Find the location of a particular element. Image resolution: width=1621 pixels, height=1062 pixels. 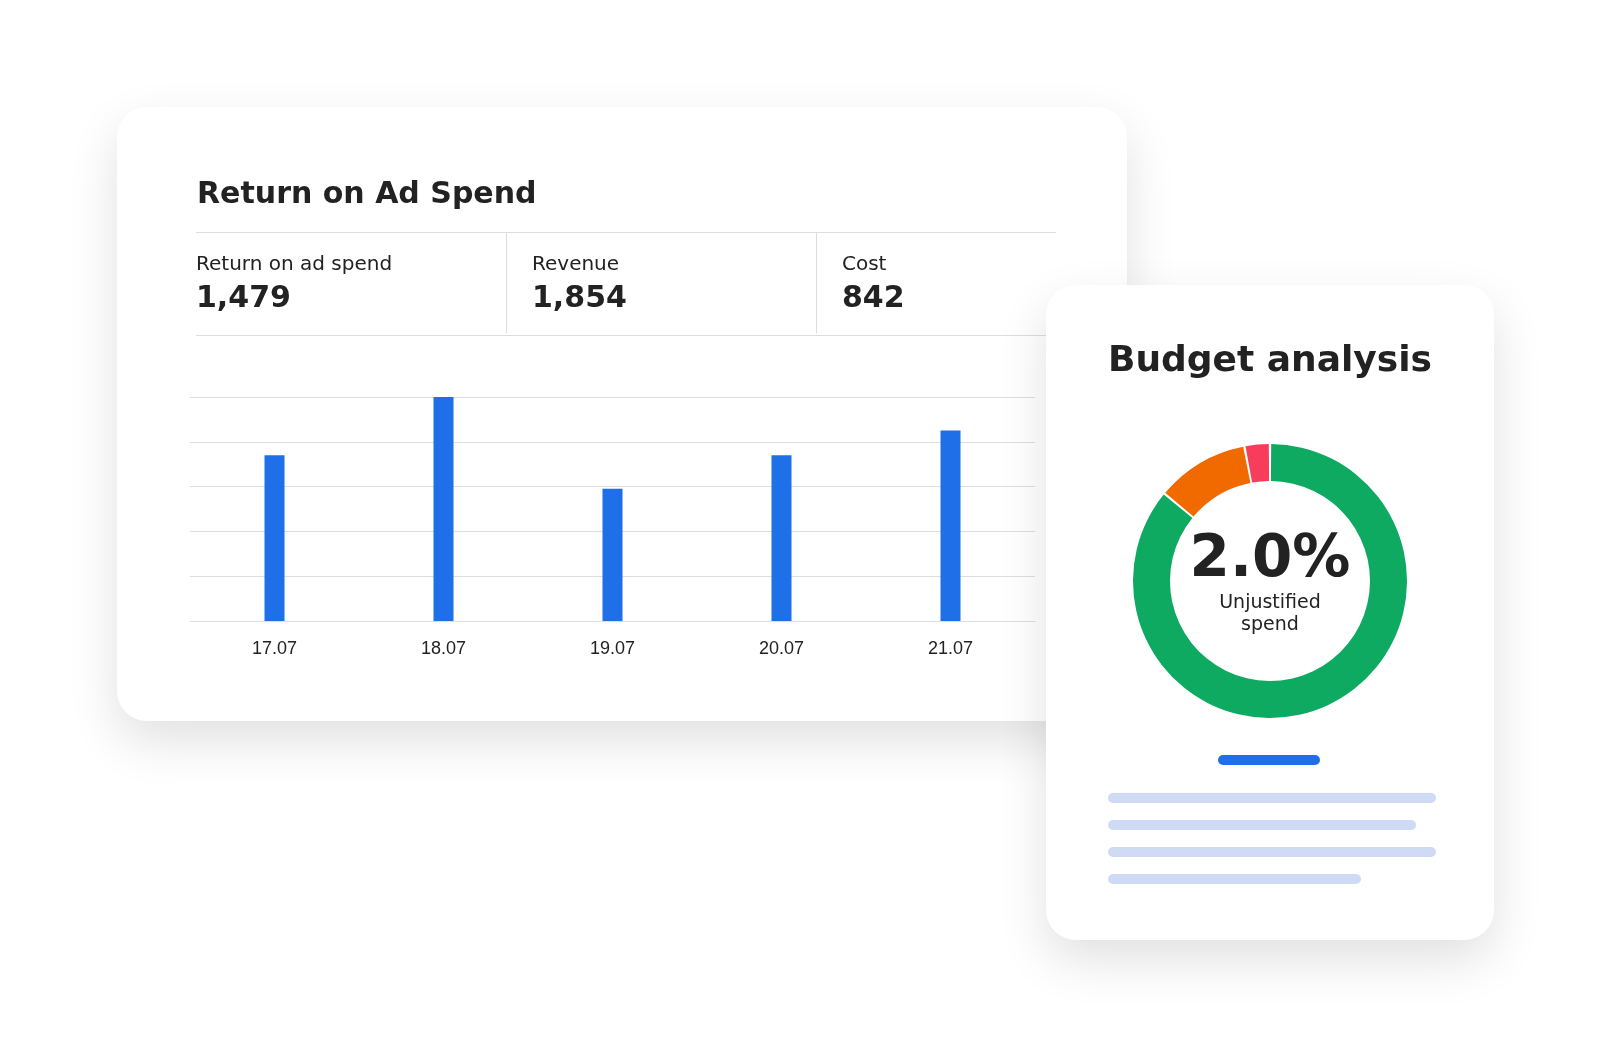

text: 1,854 is located at coordinates (579, 296).